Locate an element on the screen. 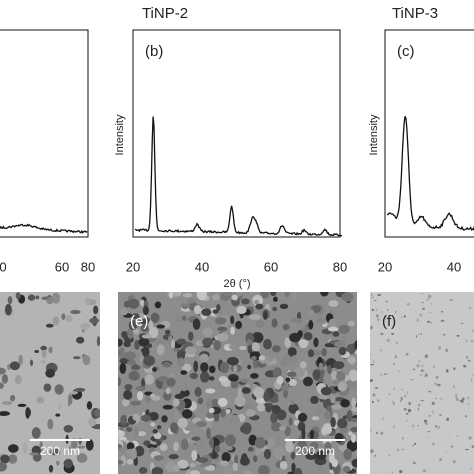 The height and width of the screenshot is (474, 474). plot-frame is located at coordinates (44, 133).